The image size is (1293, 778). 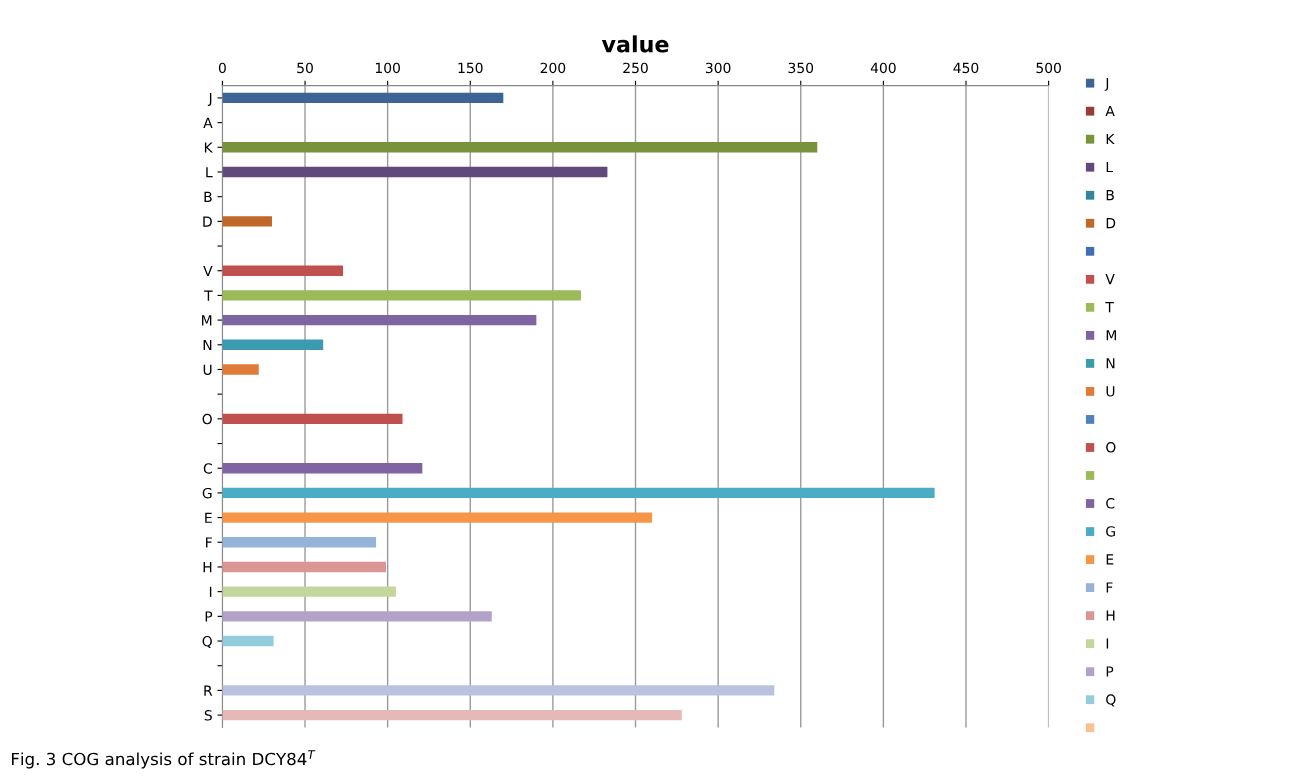 I want to click on y-tick-label: H, so click(x=207, y=567).